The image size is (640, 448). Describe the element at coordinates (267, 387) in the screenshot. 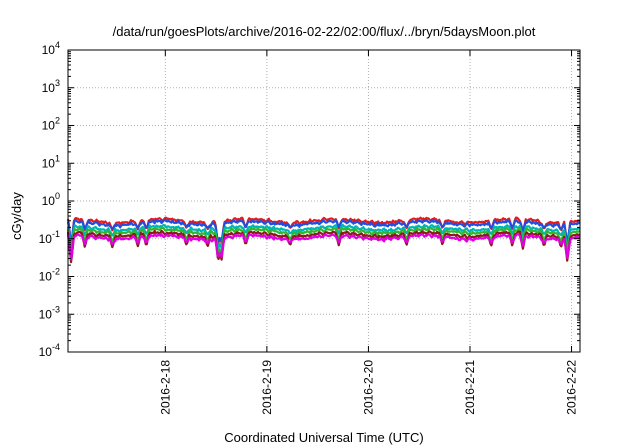

I see `x-tick-label: 2016-2-19` at that location.